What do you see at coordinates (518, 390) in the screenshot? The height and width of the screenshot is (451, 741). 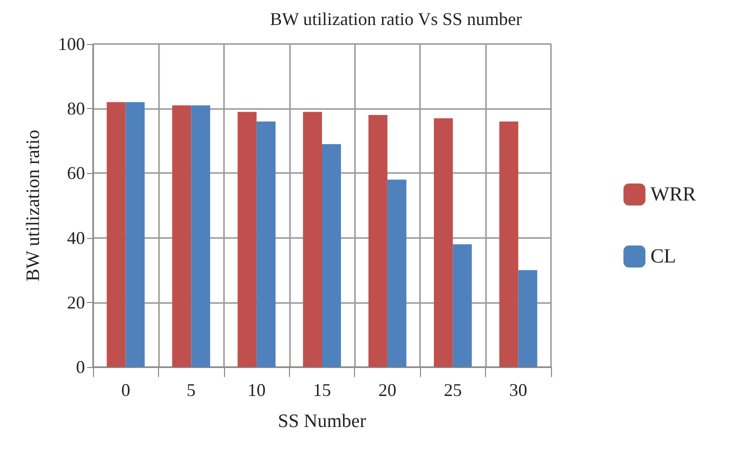 I see `x-tick-label: 30` at bounding box center [518, 390].